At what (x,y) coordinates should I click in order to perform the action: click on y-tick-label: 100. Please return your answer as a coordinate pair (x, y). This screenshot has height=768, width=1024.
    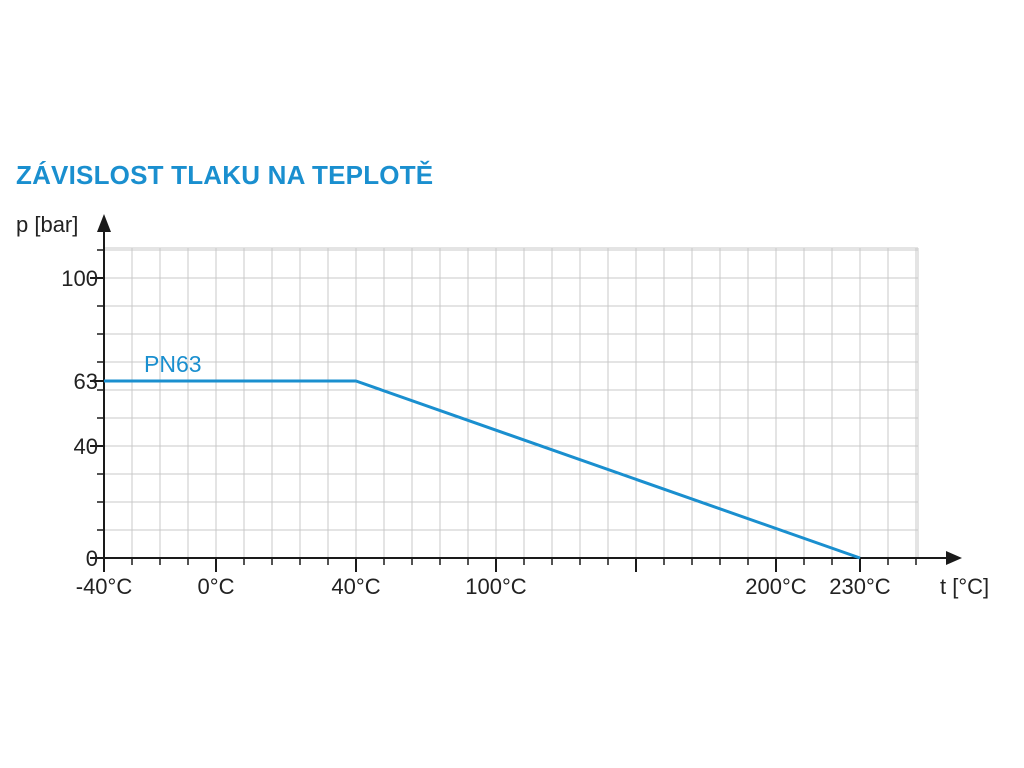
    Looking at the image, I should click on (79, 278).